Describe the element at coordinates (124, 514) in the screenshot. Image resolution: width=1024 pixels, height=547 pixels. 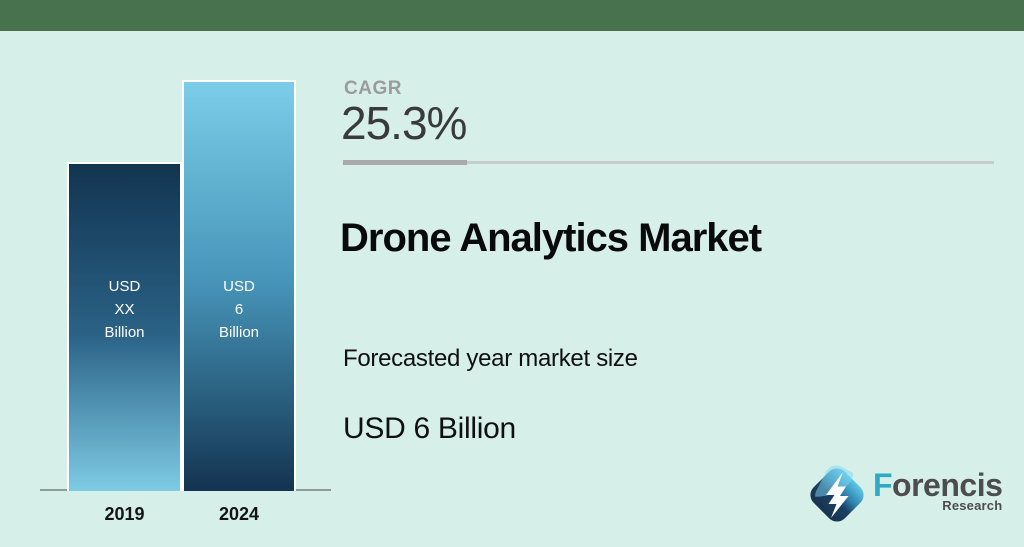
I see `x-axis-label-2019: 2019` at that location.